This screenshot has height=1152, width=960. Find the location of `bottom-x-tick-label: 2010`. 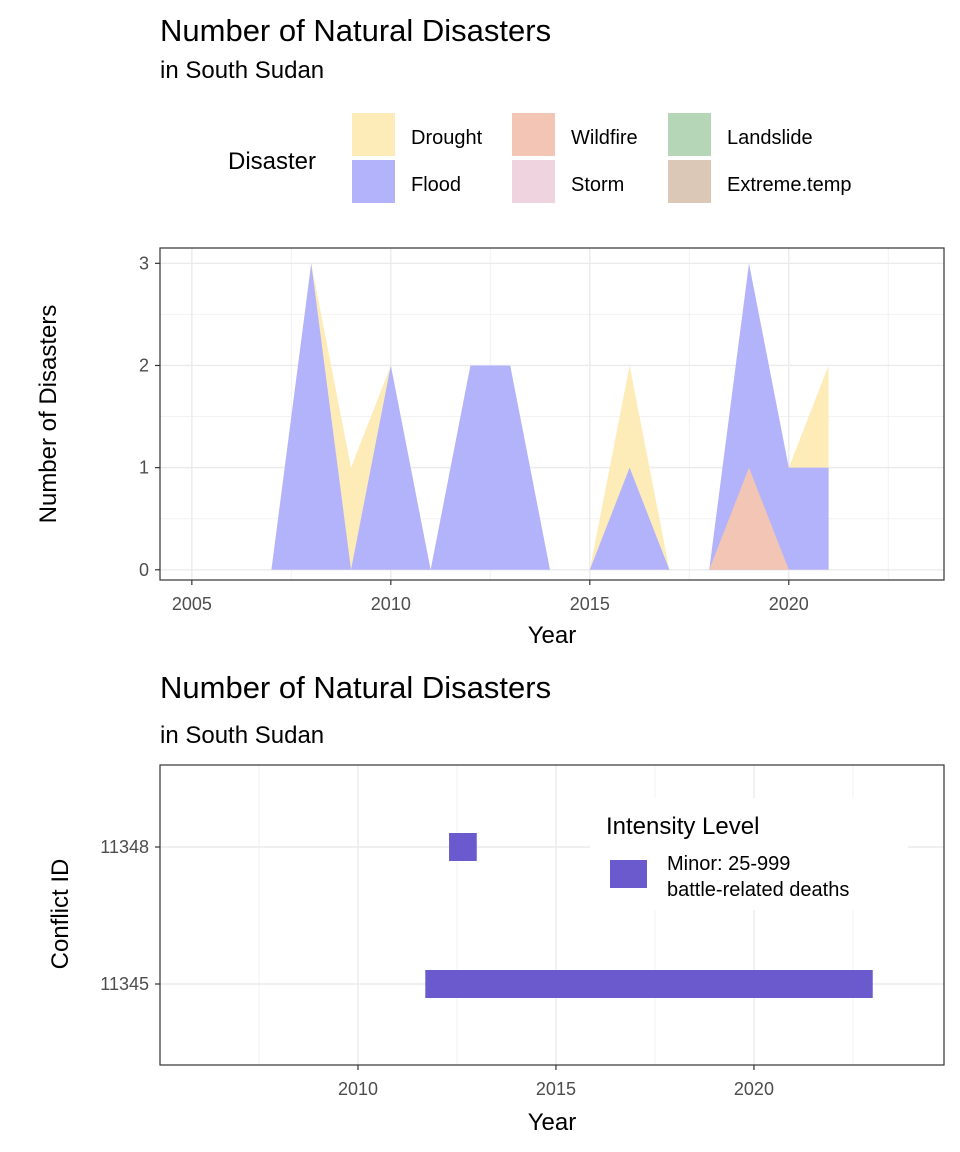

bottom-x-tick-label: 2010 is located at coordinates (358, 1089).